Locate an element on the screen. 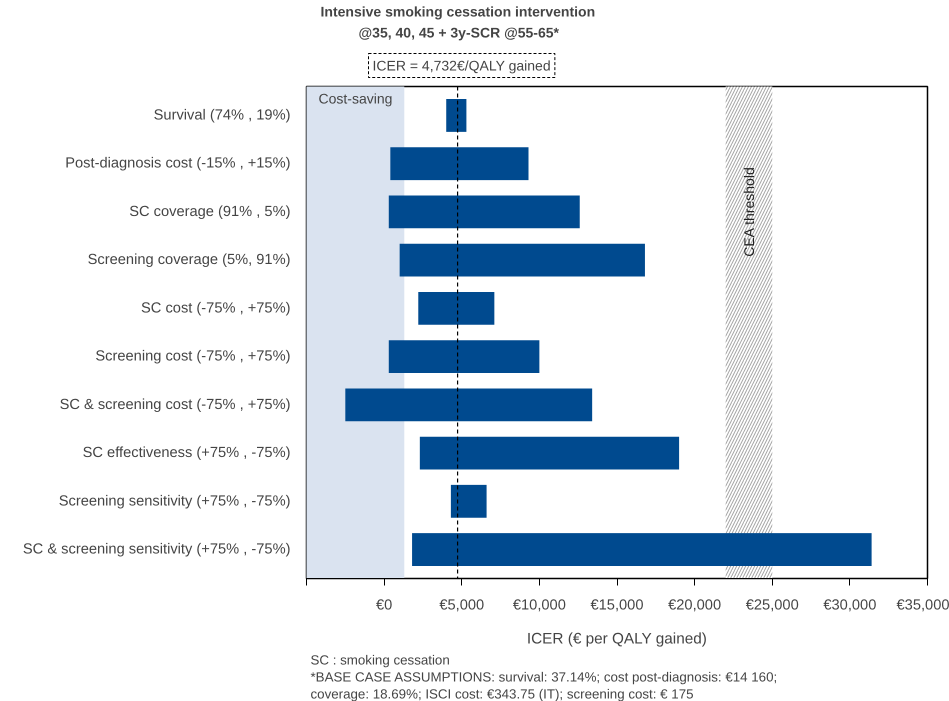 The image size is (949, 701). y-tick-label: Screening cost (-75% , +75%) is located at coordinates (193, 356).